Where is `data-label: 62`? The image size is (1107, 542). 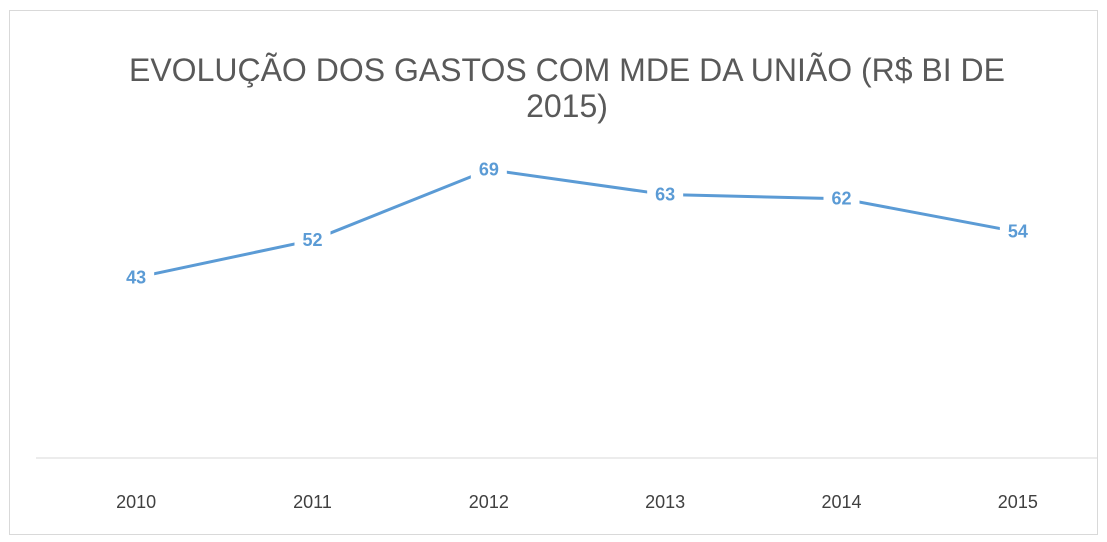 data-label: 62 is located at coordinates (841, 198).